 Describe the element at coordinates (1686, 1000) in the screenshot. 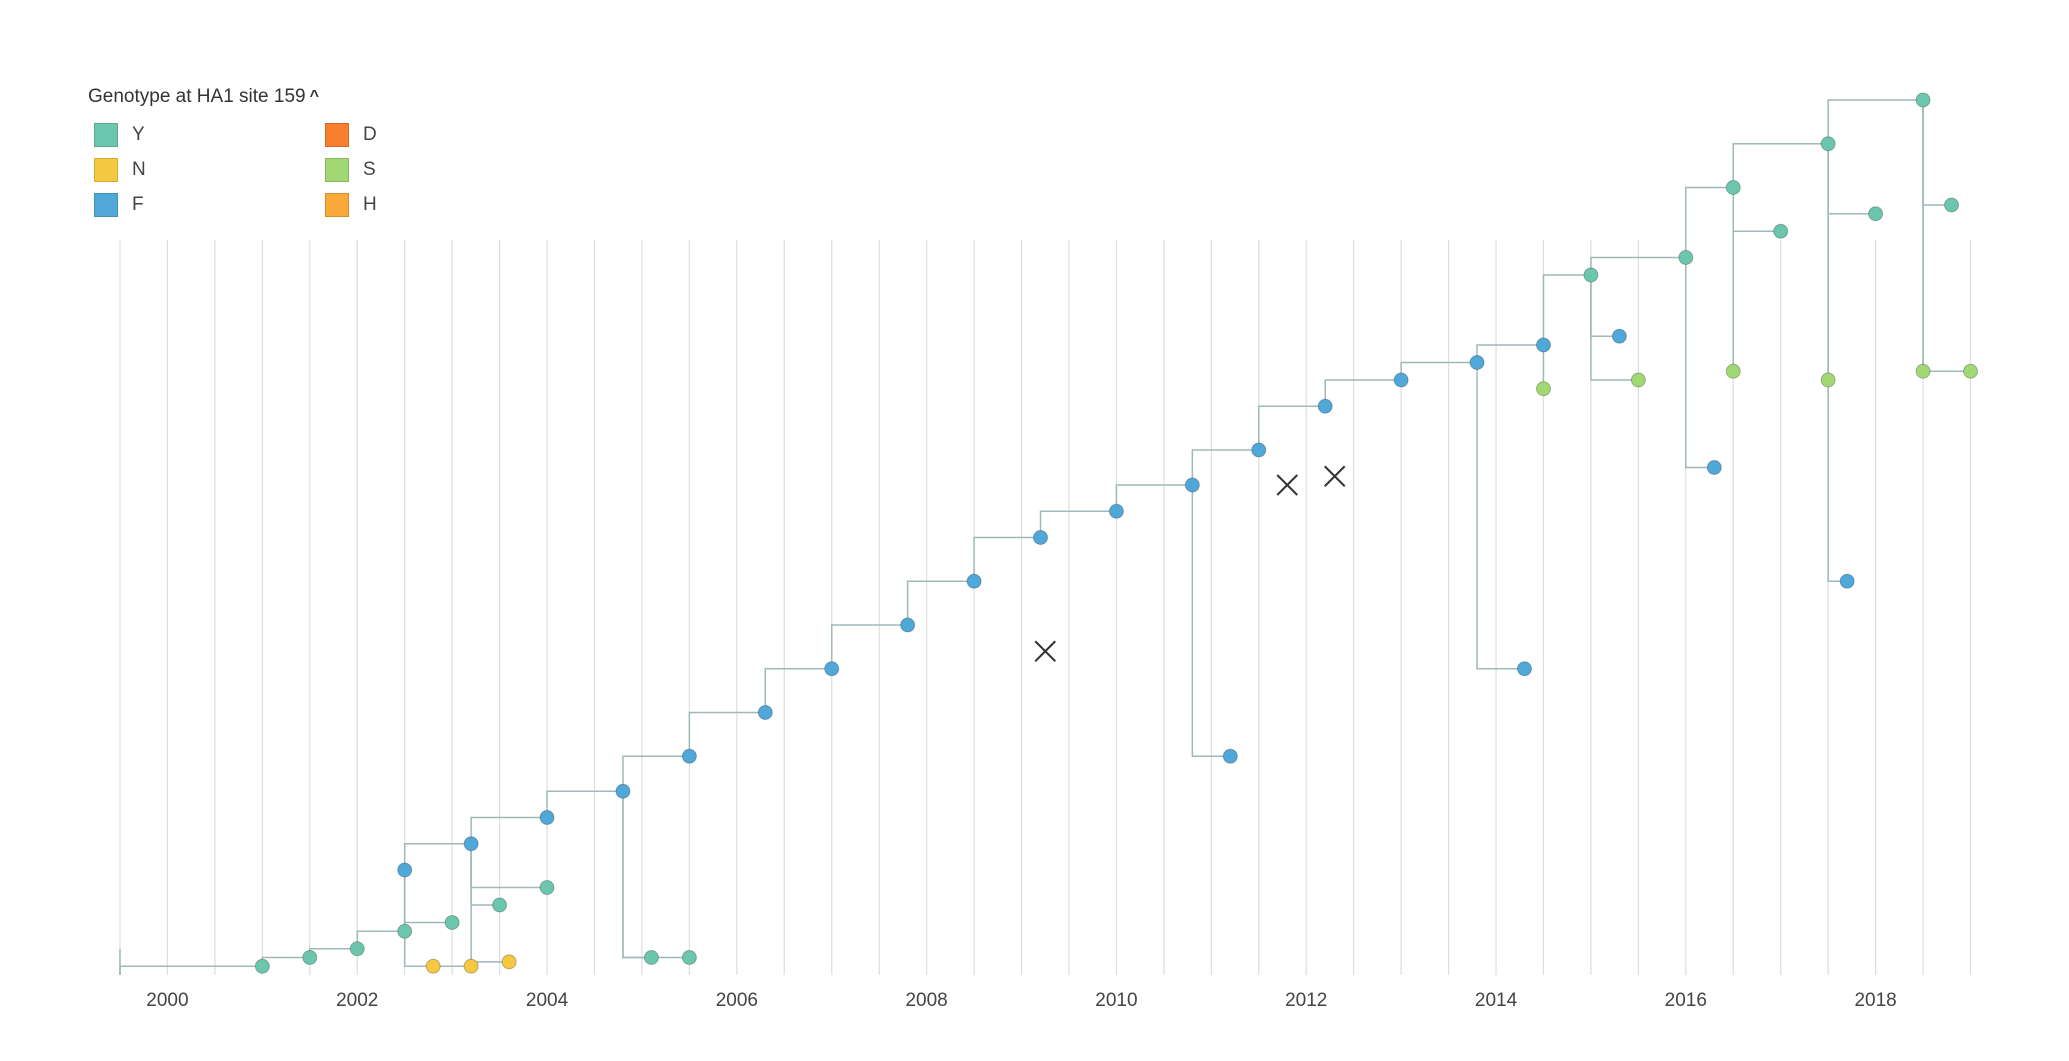

I see `x-tick-label: 2016` at that location.